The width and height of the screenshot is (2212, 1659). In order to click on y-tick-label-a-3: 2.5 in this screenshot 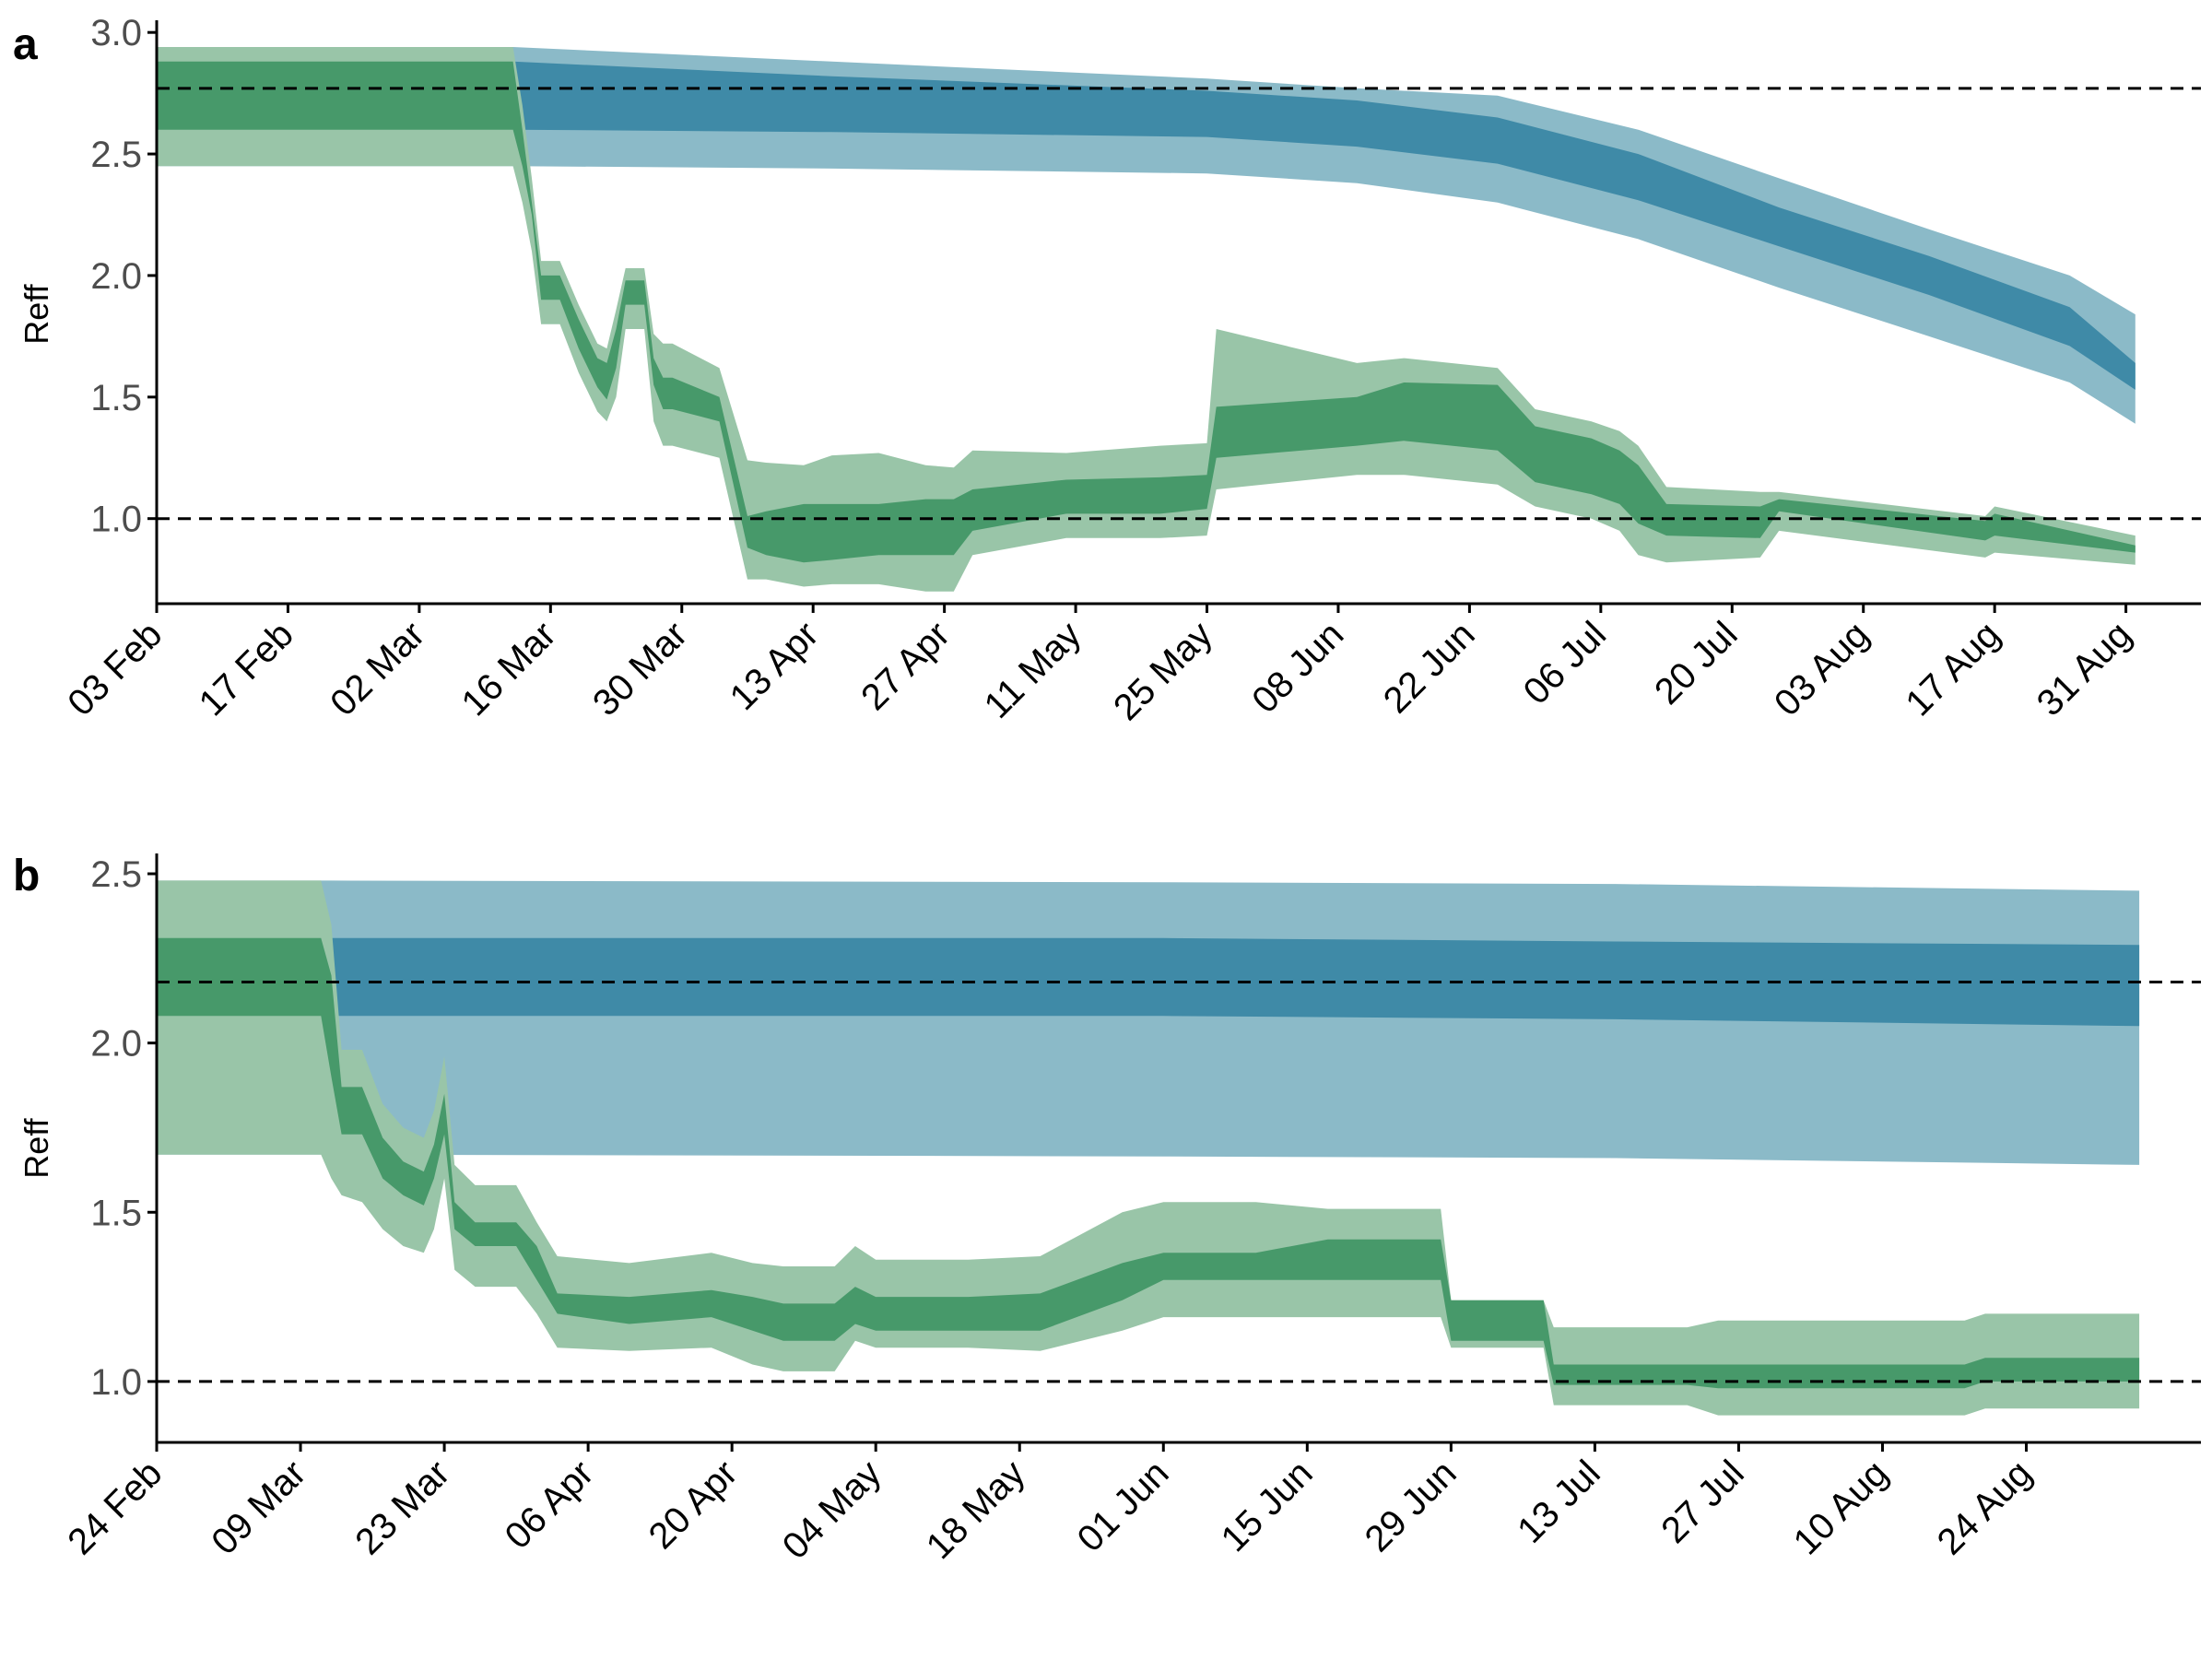, I will do `click(116, 155)`.